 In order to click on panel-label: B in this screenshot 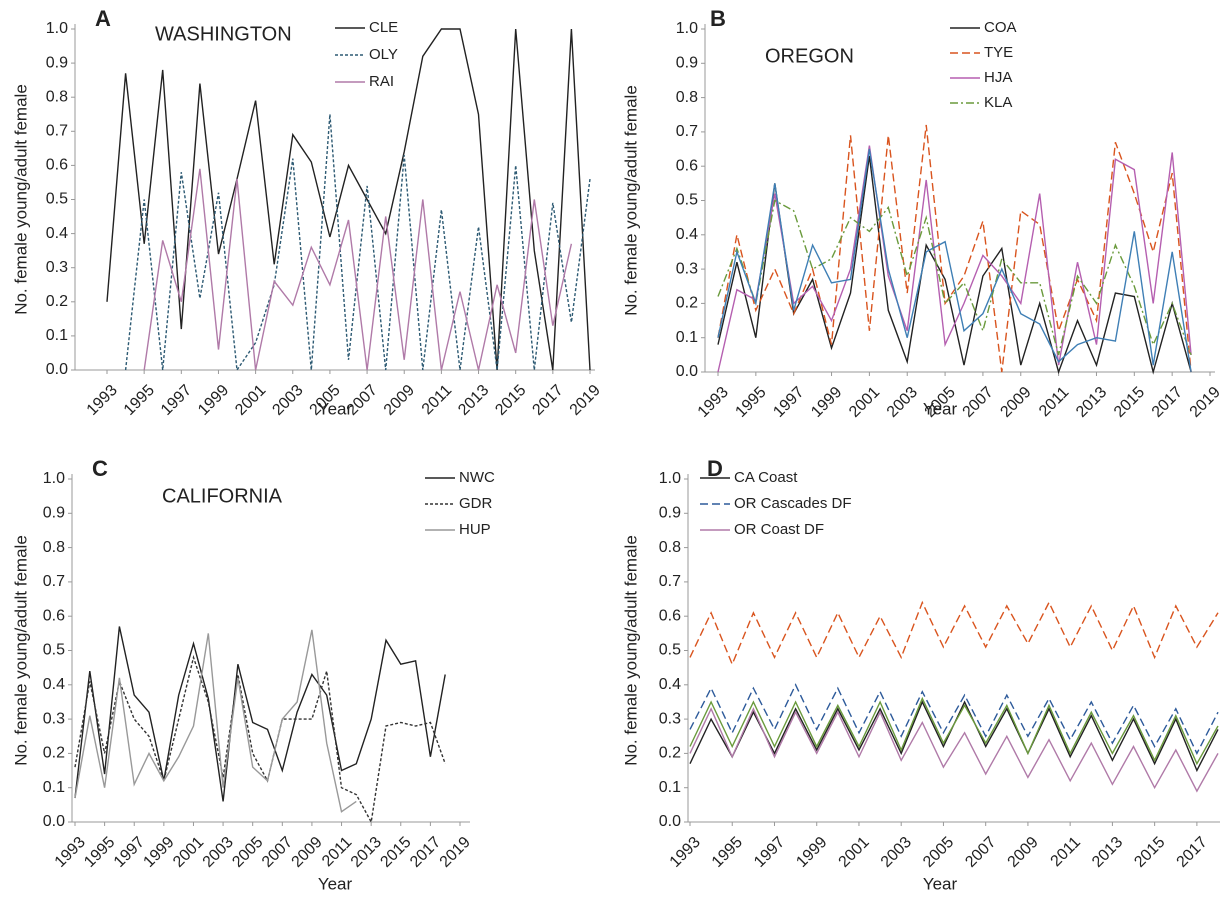, I will do `click(718, 18)`.